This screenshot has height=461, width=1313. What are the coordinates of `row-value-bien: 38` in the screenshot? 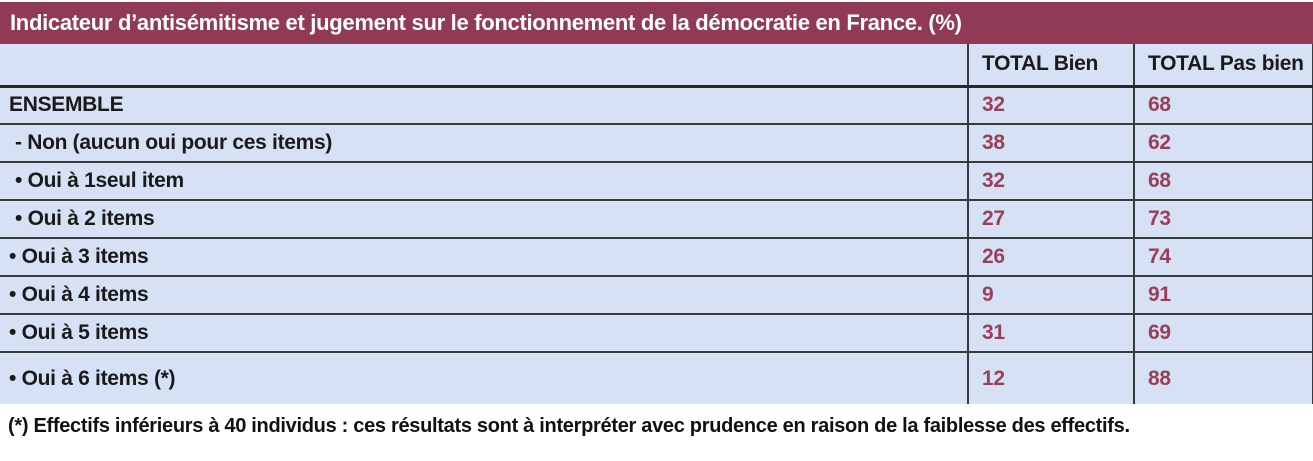 It's located at (1050, 142).